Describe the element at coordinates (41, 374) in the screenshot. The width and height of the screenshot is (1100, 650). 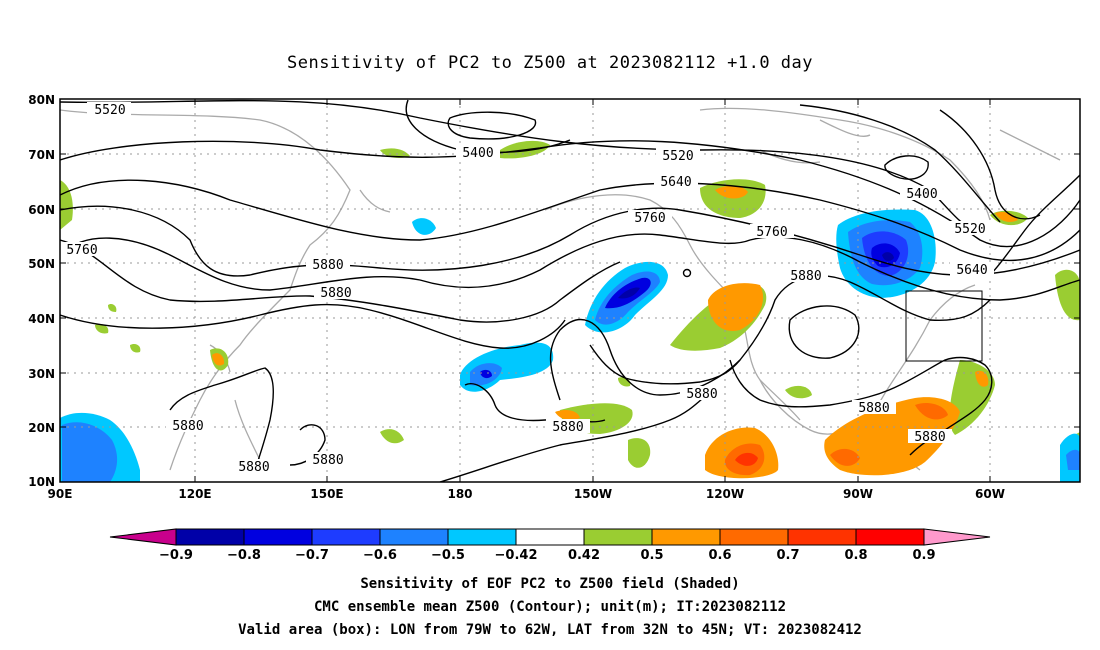
I see `lat-label: 30N` at that location.